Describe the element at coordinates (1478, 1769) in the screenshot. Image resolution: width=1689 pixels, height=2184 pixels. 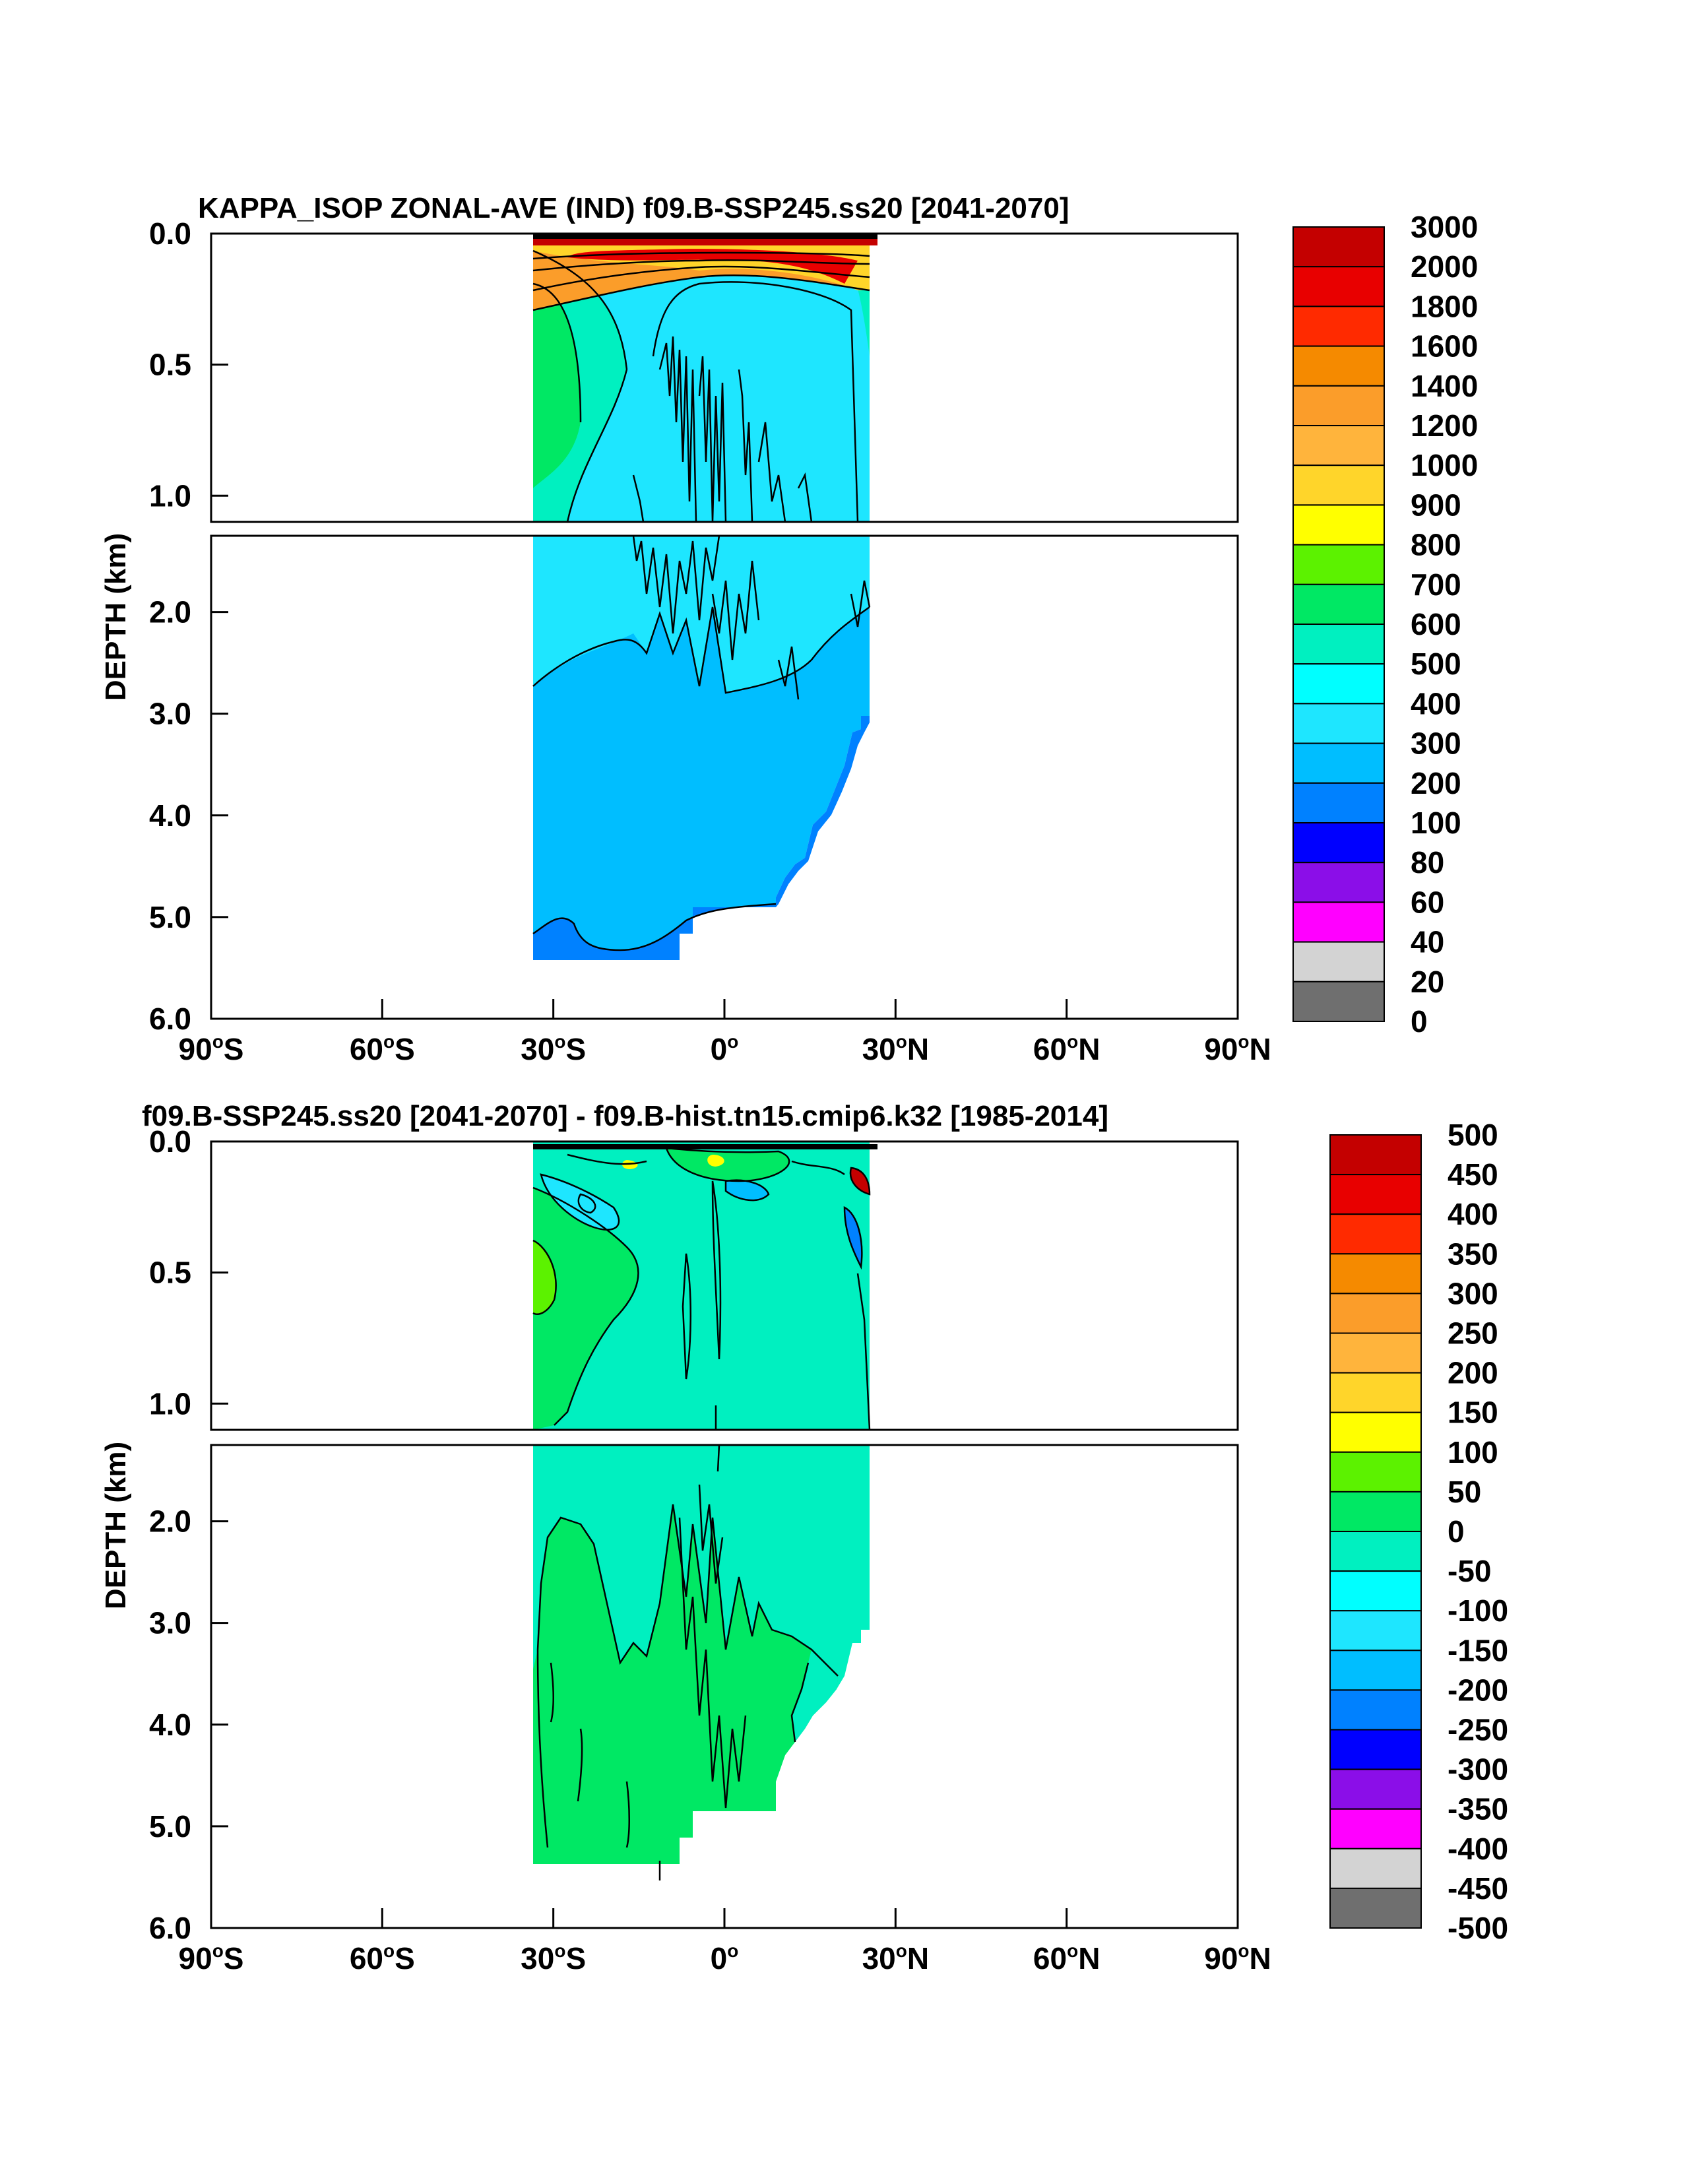
I see `colorbar-label: -300` at that location.